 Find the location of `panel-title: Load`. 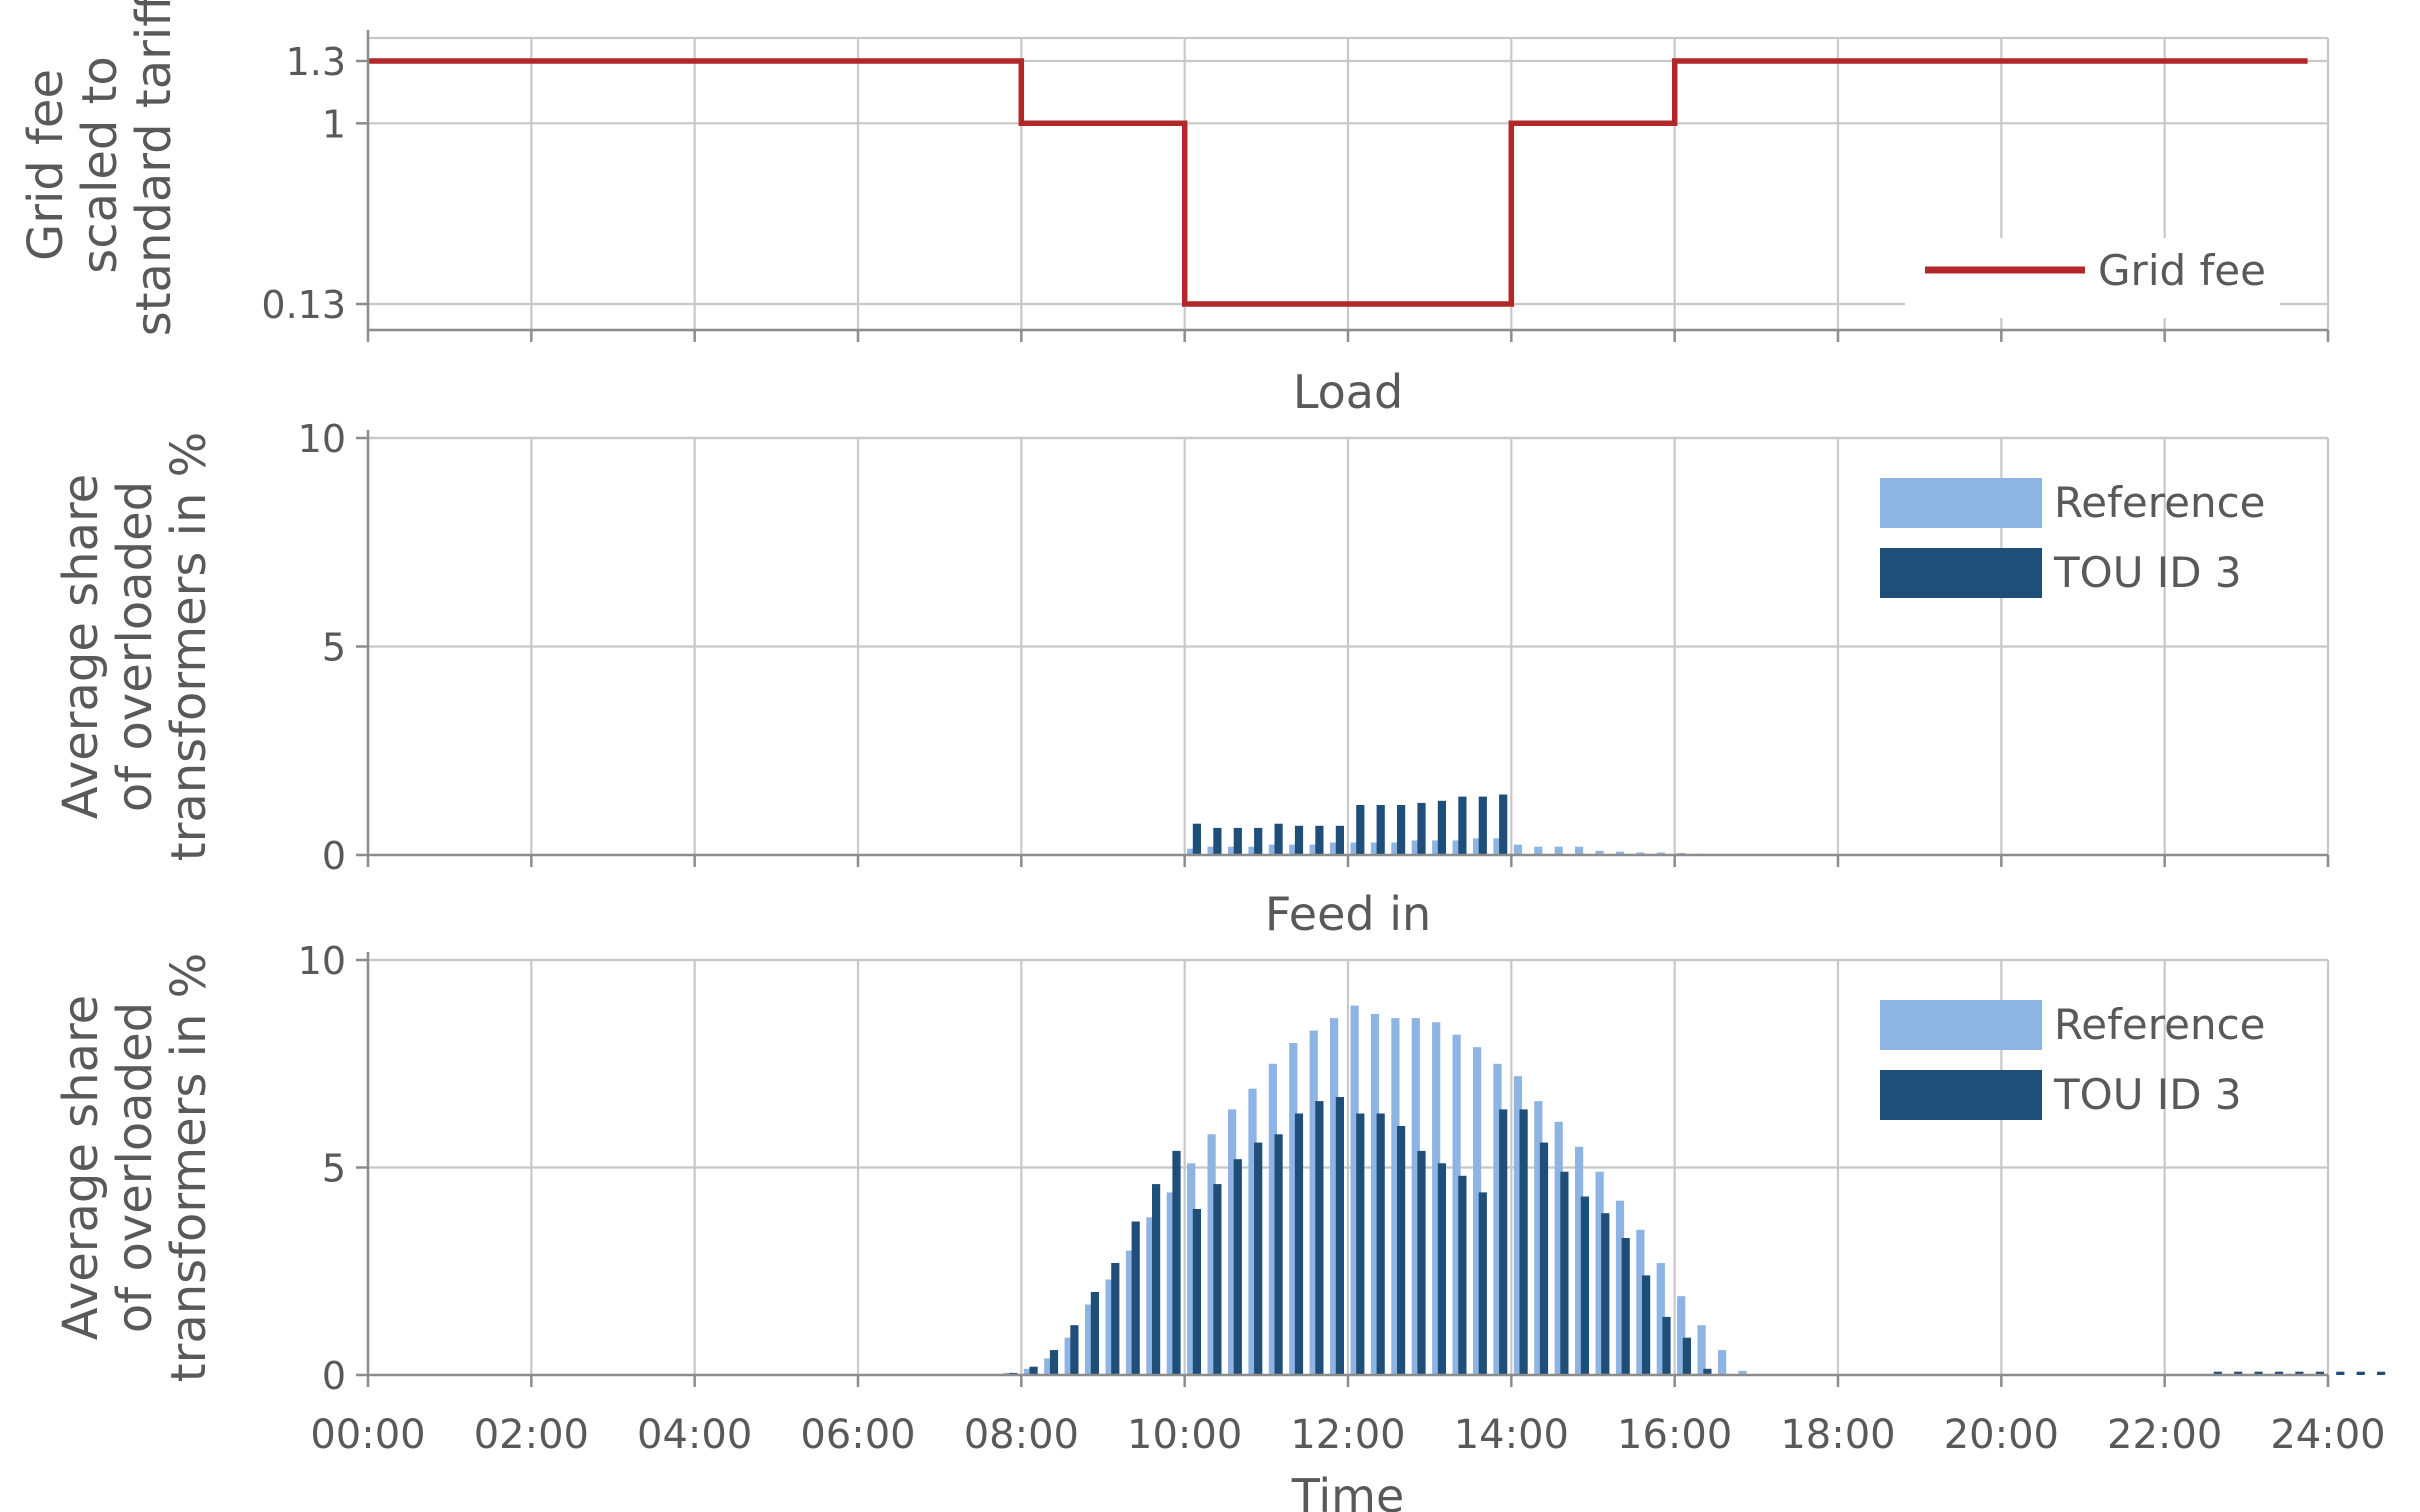

panel-title: Load is located at coordinates (1348, 392).